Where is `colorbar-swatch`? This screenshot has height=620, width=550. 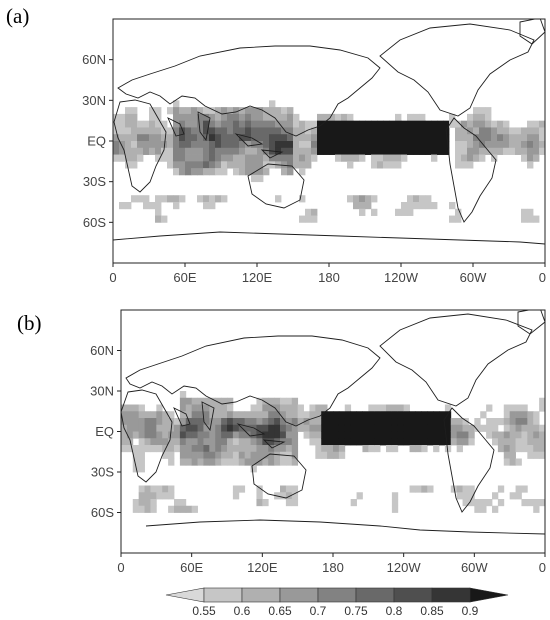
colorbar-swatch is located at coordinates (337, 595).